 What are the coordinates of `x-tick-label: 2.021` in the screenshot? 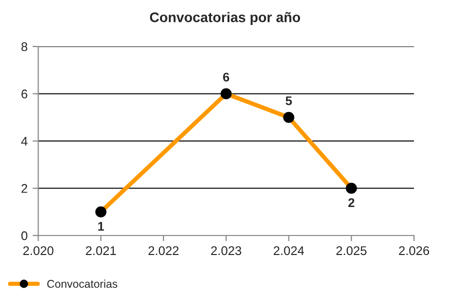 It's located at (101, 251).